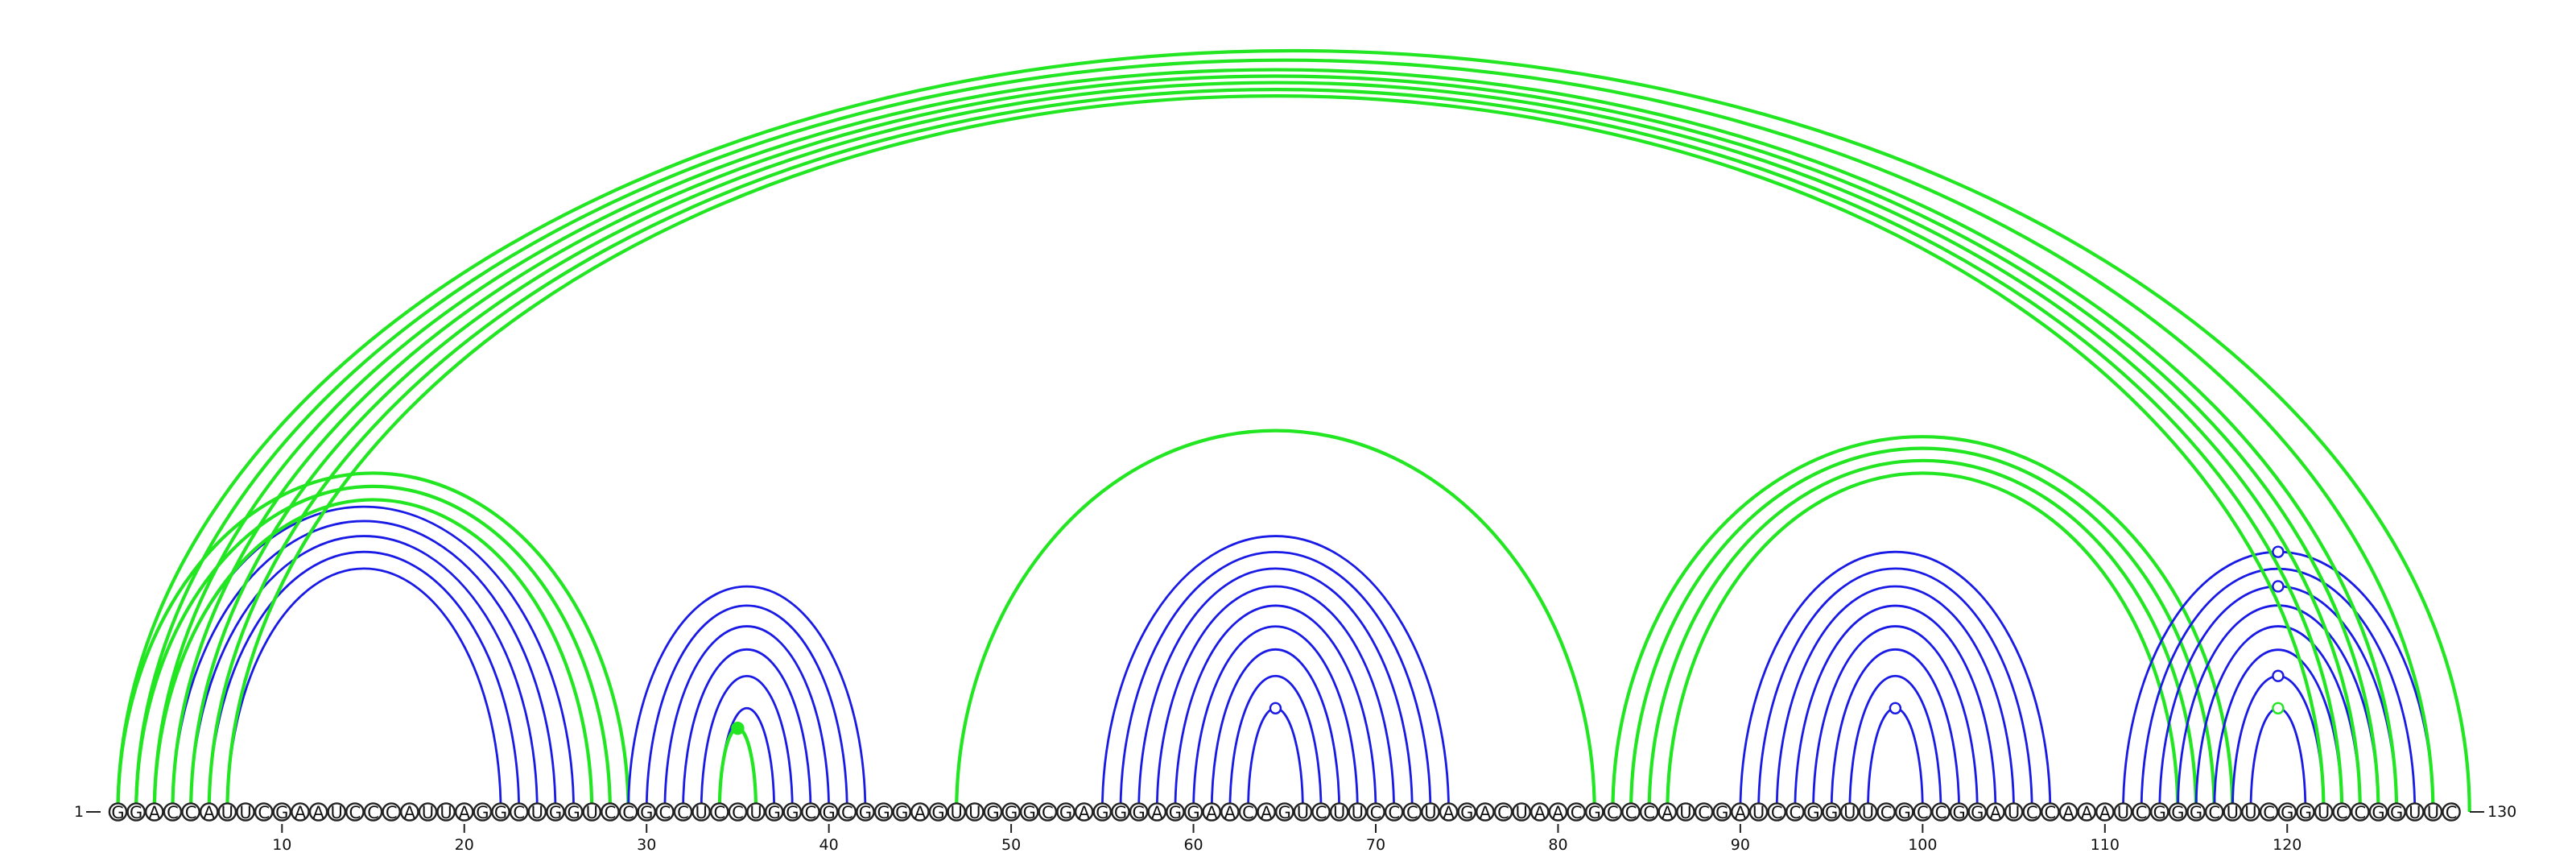 The height and width of the screenshot is (857, 2576). Describe the element at coordinates (464, 845) in the screenshot. I see `tick-label: 20` at that location.